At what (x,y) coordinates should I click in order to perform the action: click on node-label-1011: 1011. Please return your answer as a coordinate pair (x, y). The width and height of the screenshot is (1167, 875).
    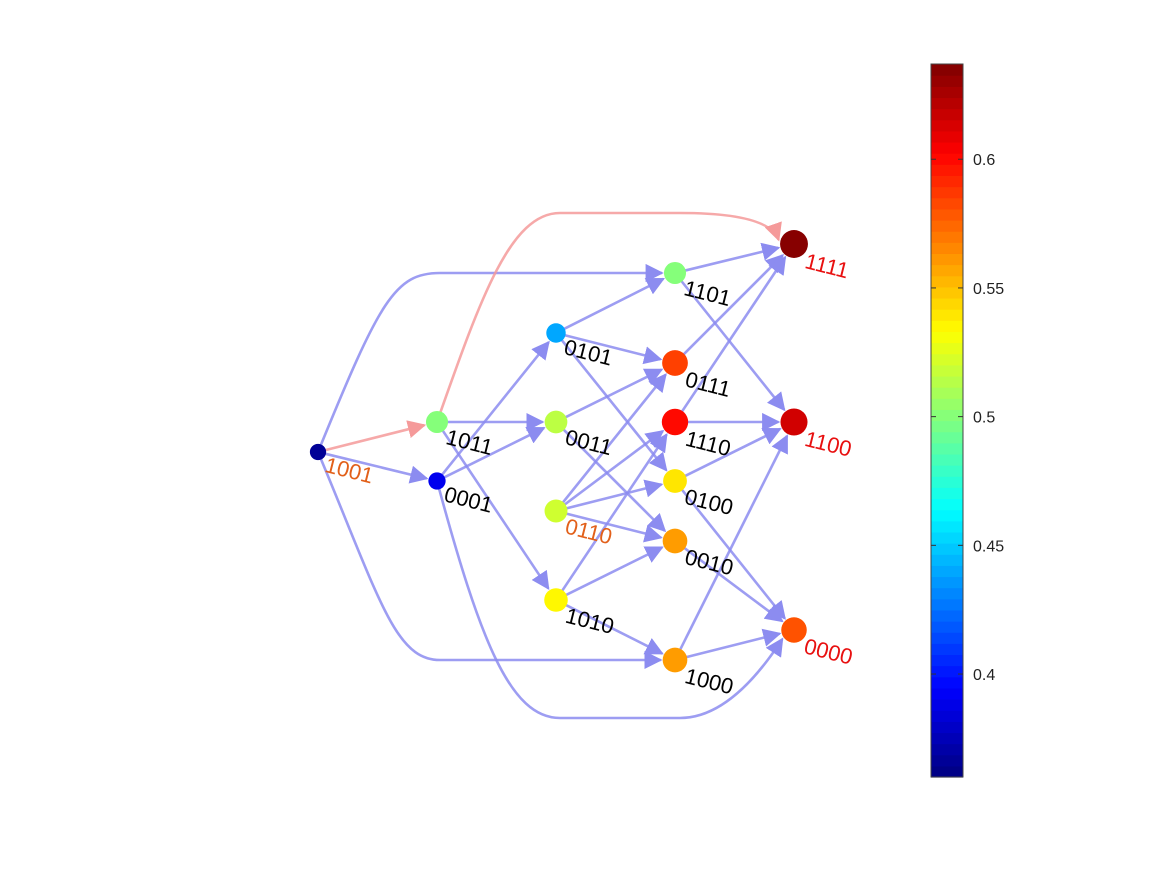
    Looking at the image, I should click on (470, 442).